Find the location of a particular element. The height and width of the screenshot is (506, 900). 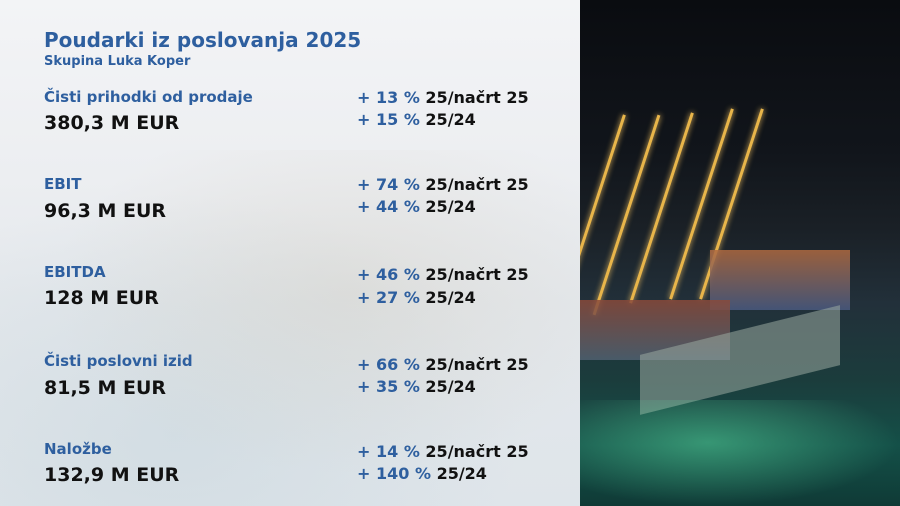

change-percent: + 27 % is located at coordinates (388, 297).